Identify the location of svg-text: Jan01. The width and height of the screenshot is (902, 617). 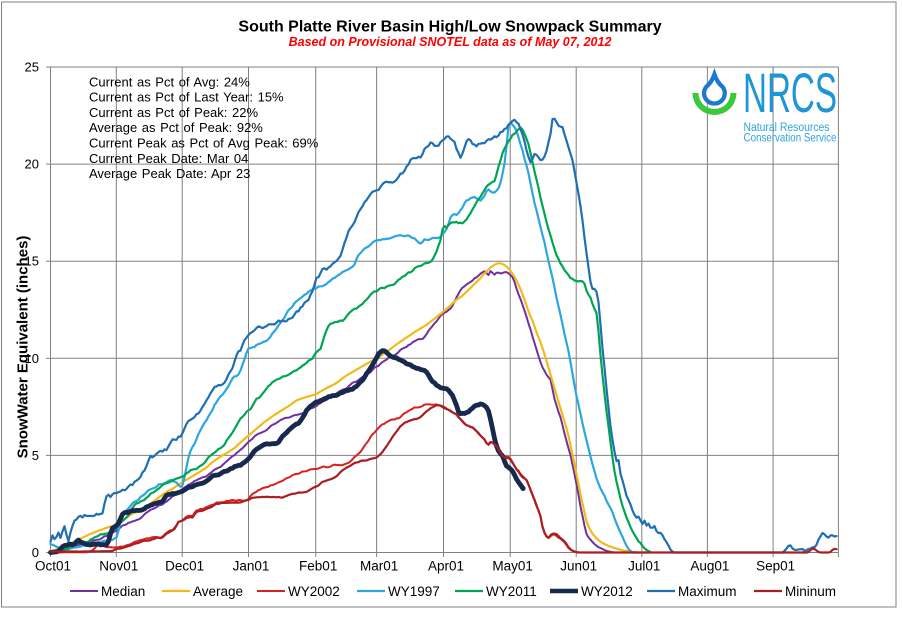
(251, 566).